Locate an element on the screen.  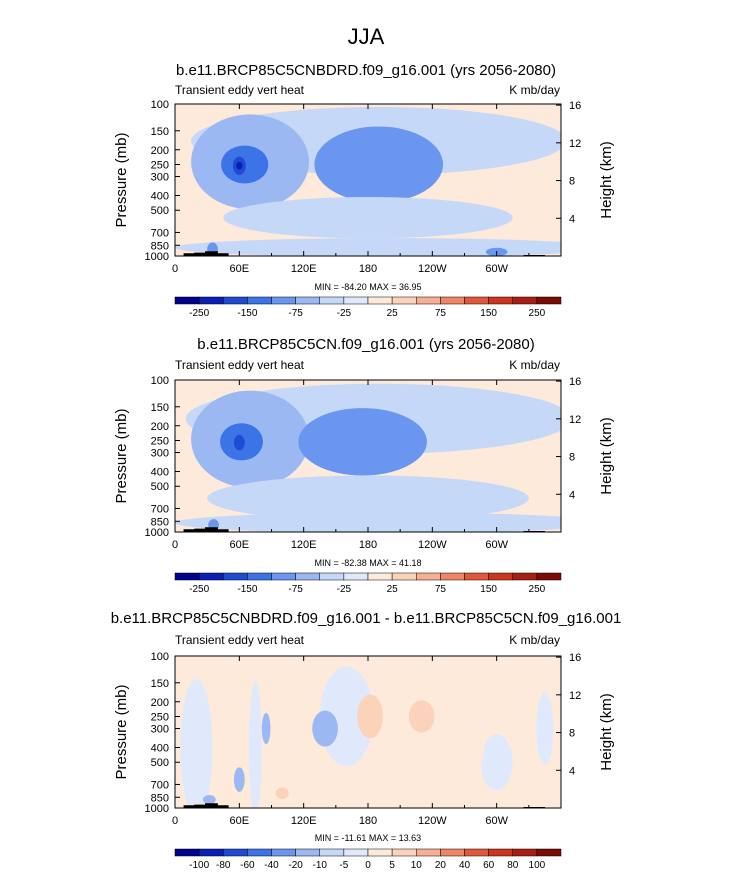
panel-2-x-tick-label: 120W is located at coordinates (432, 545).